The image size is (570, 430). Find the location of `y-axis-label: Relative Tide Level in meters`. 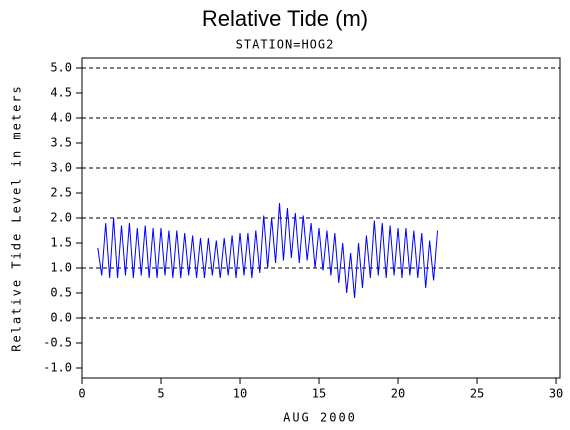

y-axis-label: Relative Tide Level in meters is located at coordinates (17, 218).